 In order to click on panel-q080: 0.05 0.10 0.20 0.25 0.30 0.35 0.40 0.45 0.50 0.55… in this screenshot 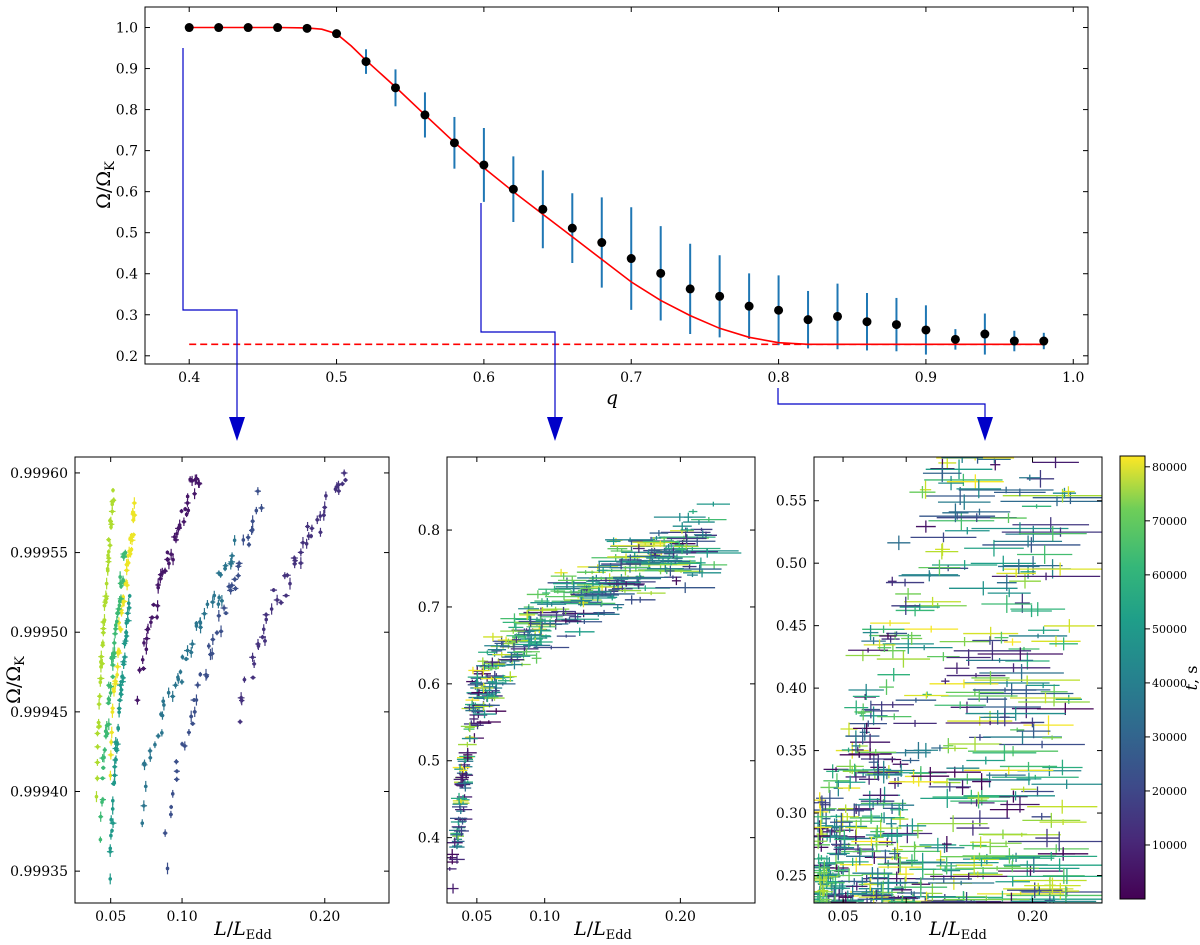, I will do `click(939, 699)`.